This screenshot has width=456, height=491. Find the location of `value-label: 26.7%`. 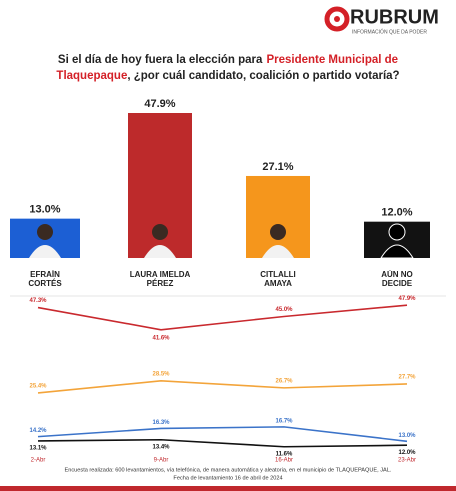

value-label: 26.7% is located at coordinates (284, 381).